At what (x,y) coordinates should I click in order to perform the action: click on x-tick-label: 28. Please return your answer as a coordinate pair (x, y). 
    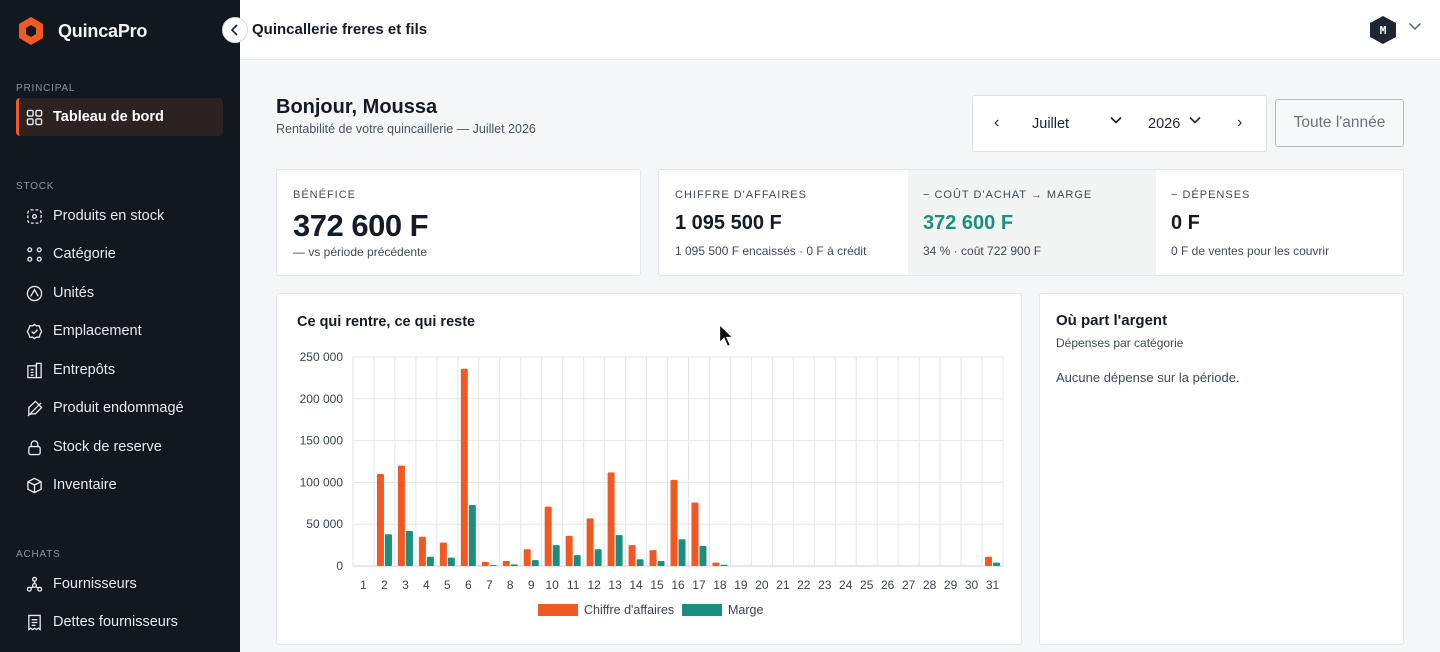
    Looking at the image, I should click on (930, 585).